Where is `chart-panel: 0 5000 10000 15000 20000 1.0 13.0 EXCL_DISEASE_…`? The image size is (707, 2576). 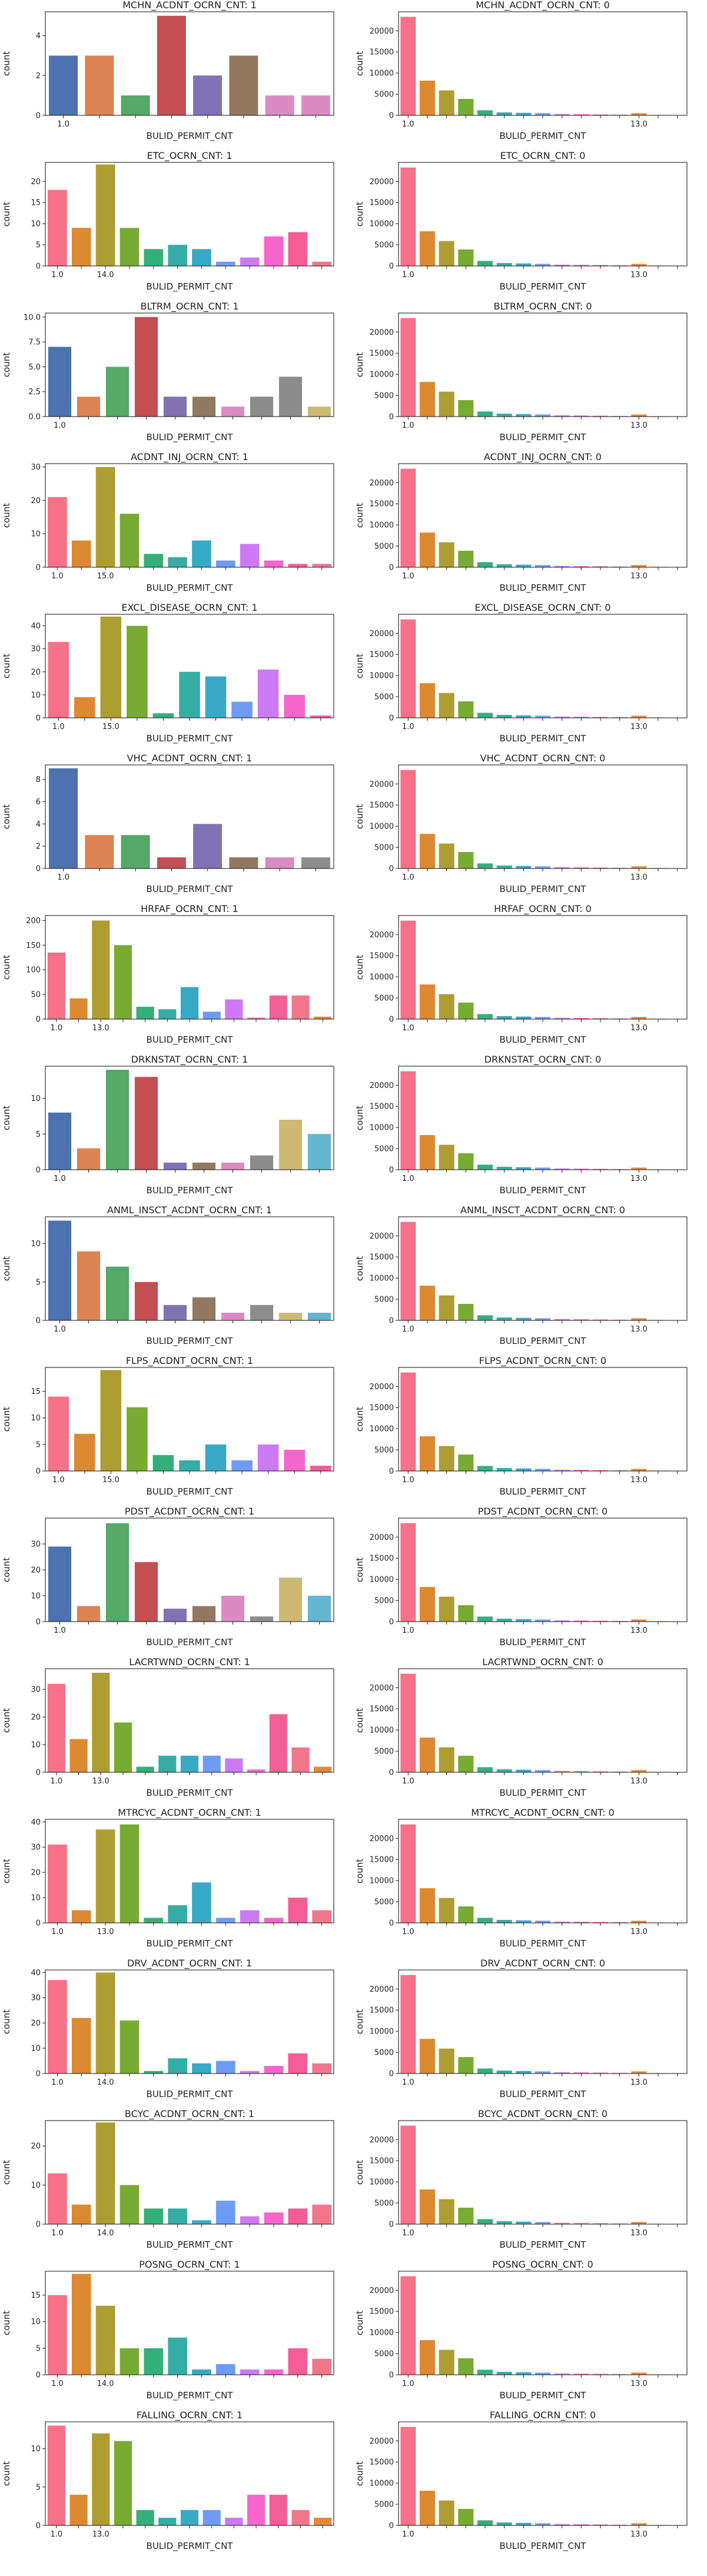 chart-panel: 0 5000 10000 15000 20000 1.0 13.0 EXCL_DISEASE_… is located at coordinates (529, 678).